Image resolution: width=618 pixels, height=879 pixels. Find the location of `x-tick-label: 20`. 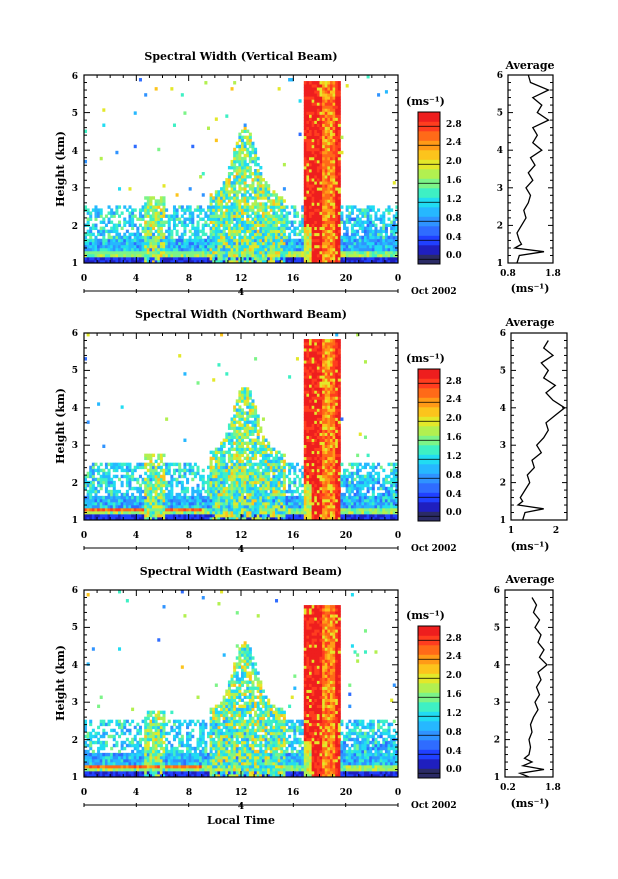

x-tick-label: 20 is located at coordinates (346, 279).